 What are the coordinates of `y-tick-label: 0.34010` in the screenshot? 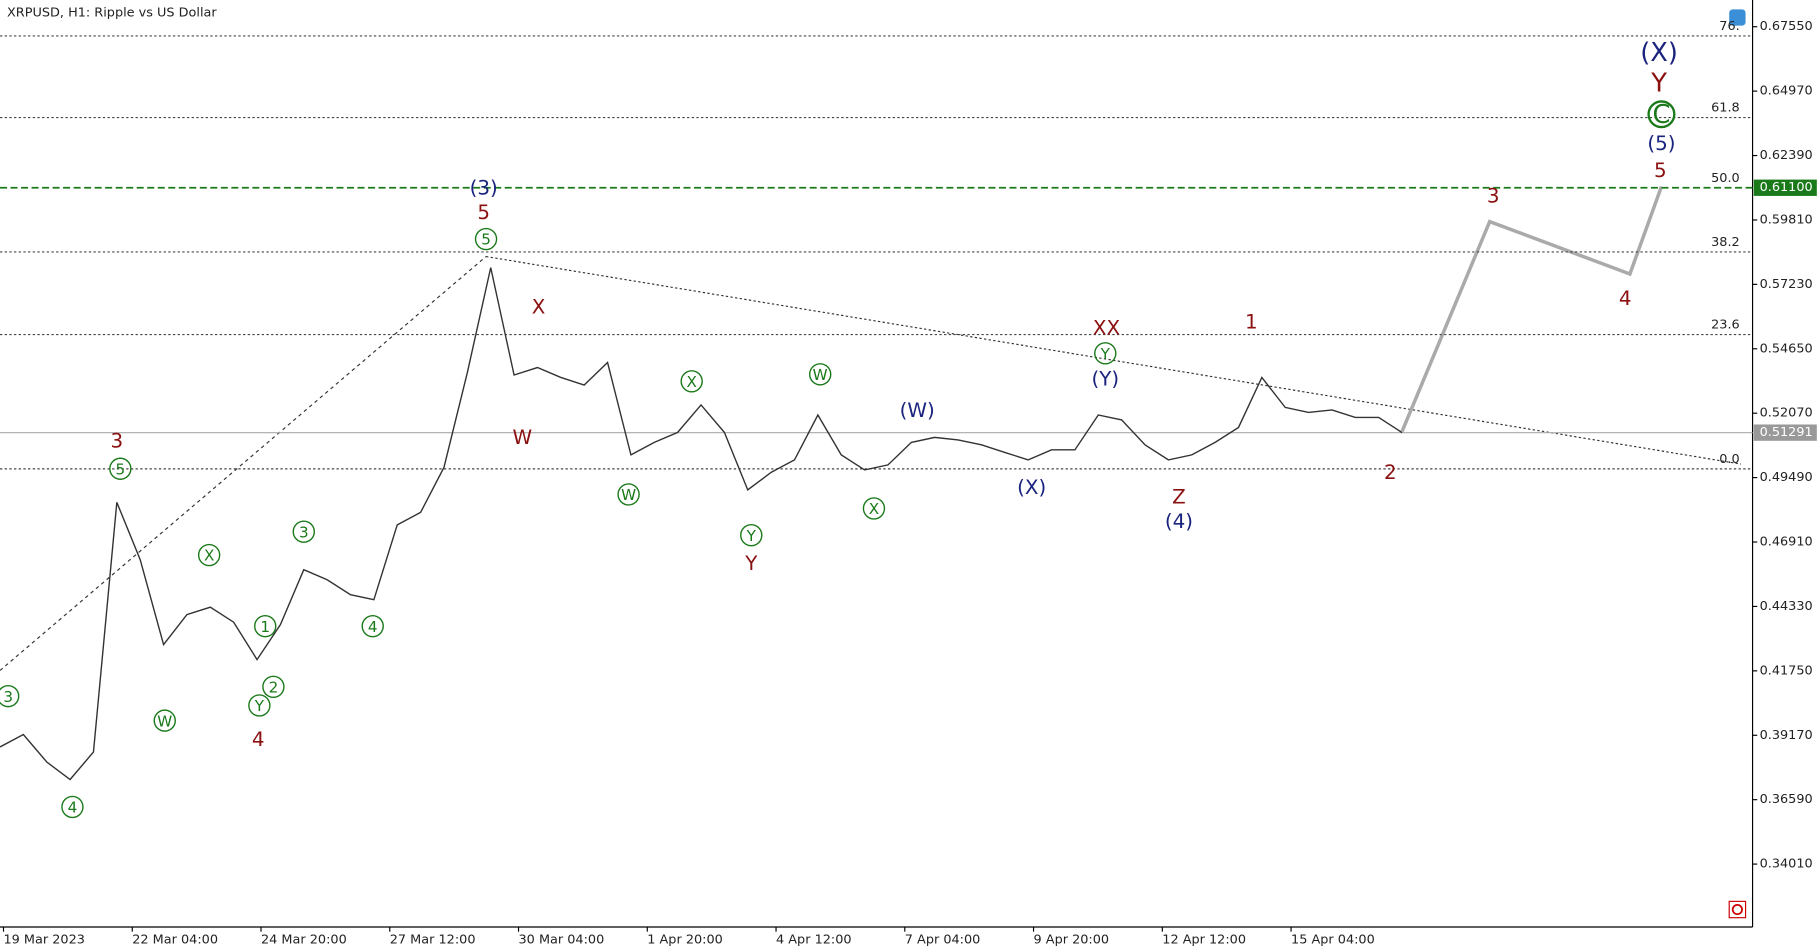 It's located at (1786, 864).